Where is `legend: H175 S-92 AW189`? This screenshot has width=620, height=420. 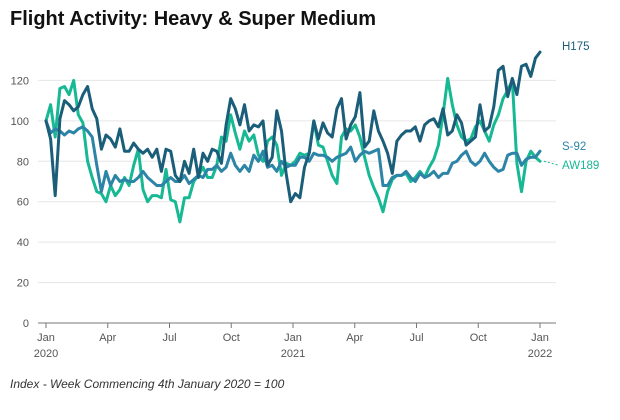
legend: H175 S-92 AW189 is located at coordinates (571, 106).